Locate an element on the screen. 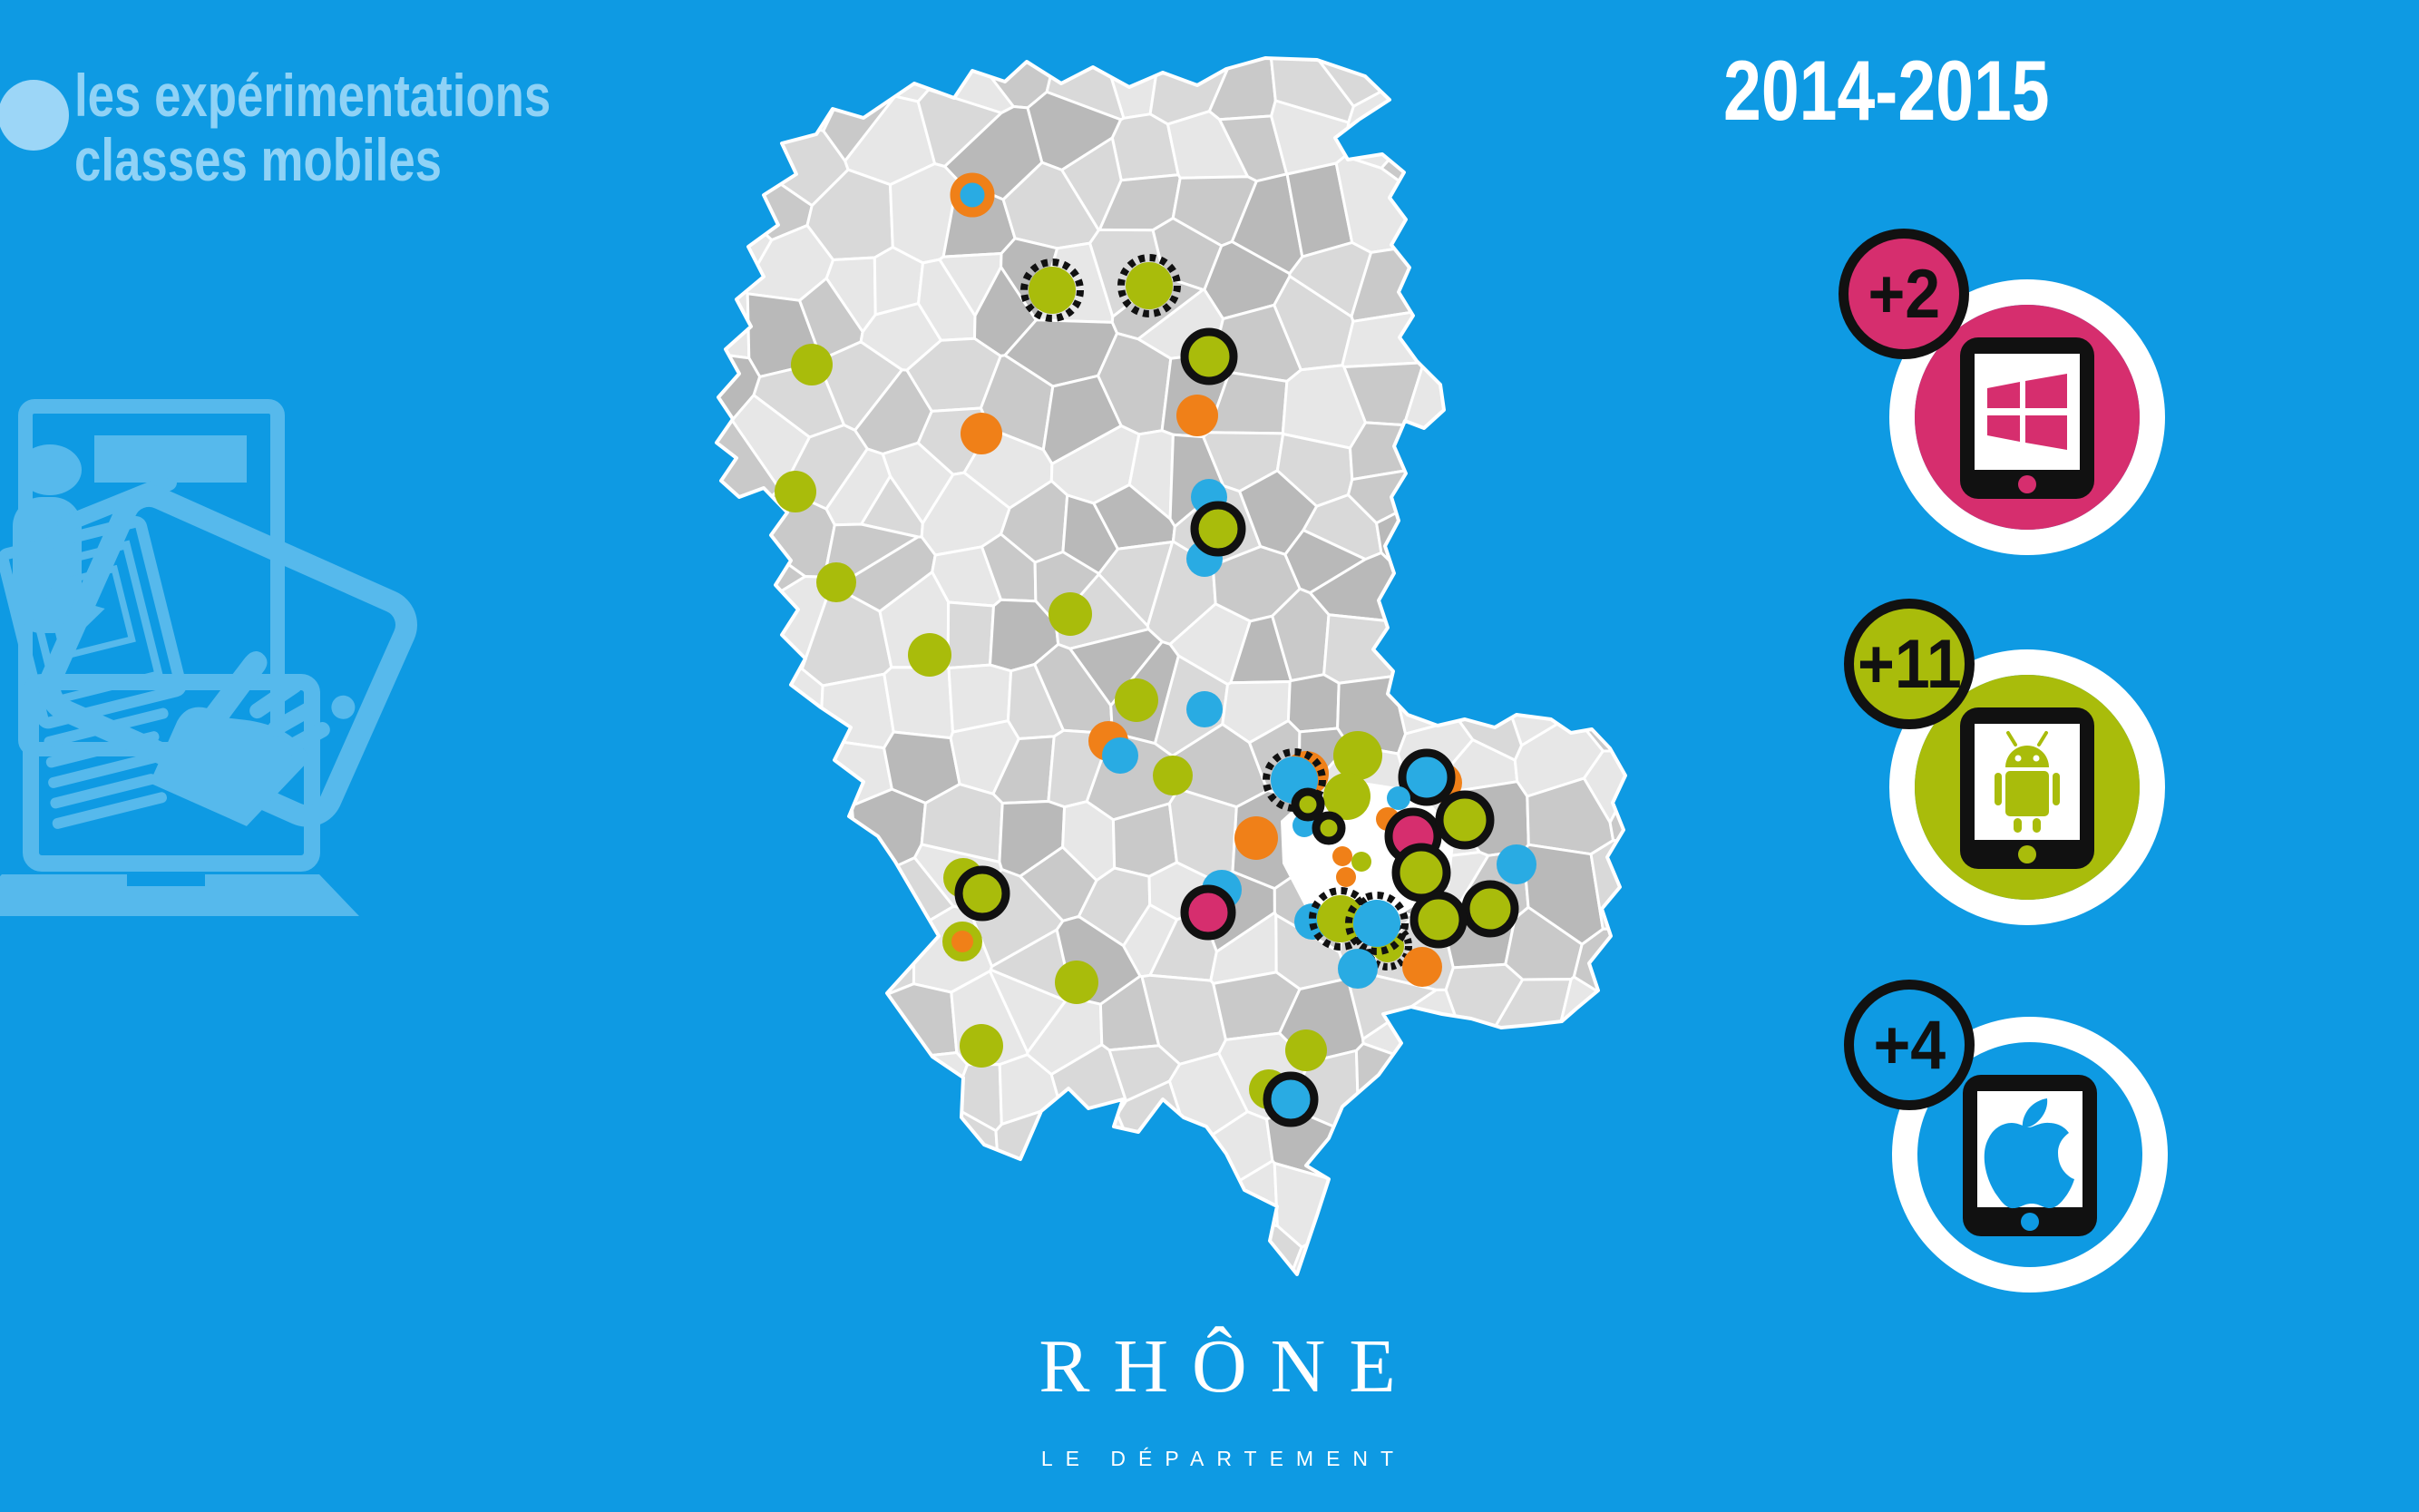 The image size is (2419, 1512). apple-count-badge: +4 is located at coordinates (1909, 1045).